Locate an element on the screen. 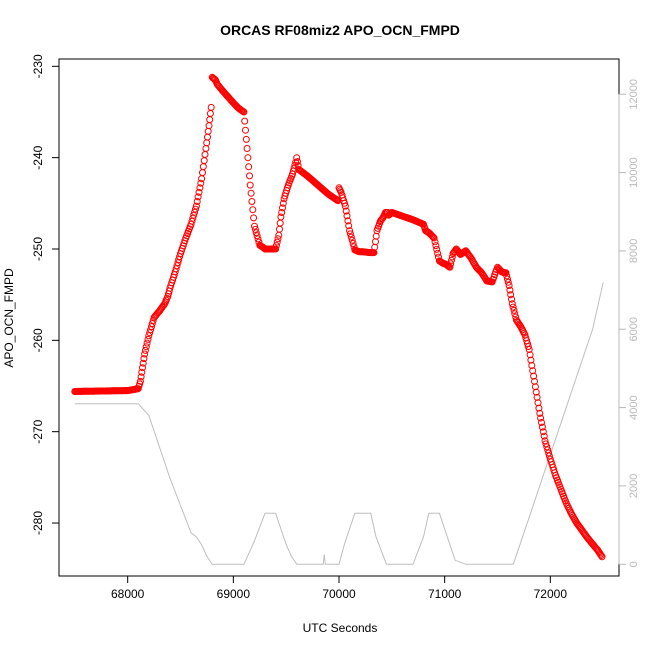  right-y-tick-label: 12000 is located at coordinates (634, 94).